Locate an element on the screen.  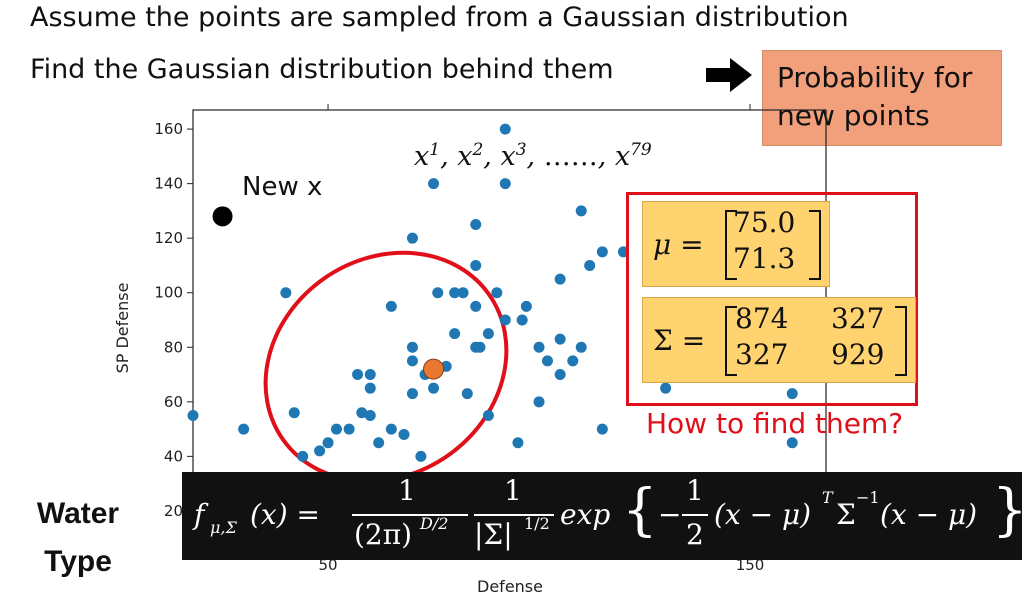
y-tick-label: 140 is located at coordinates (168, 184).